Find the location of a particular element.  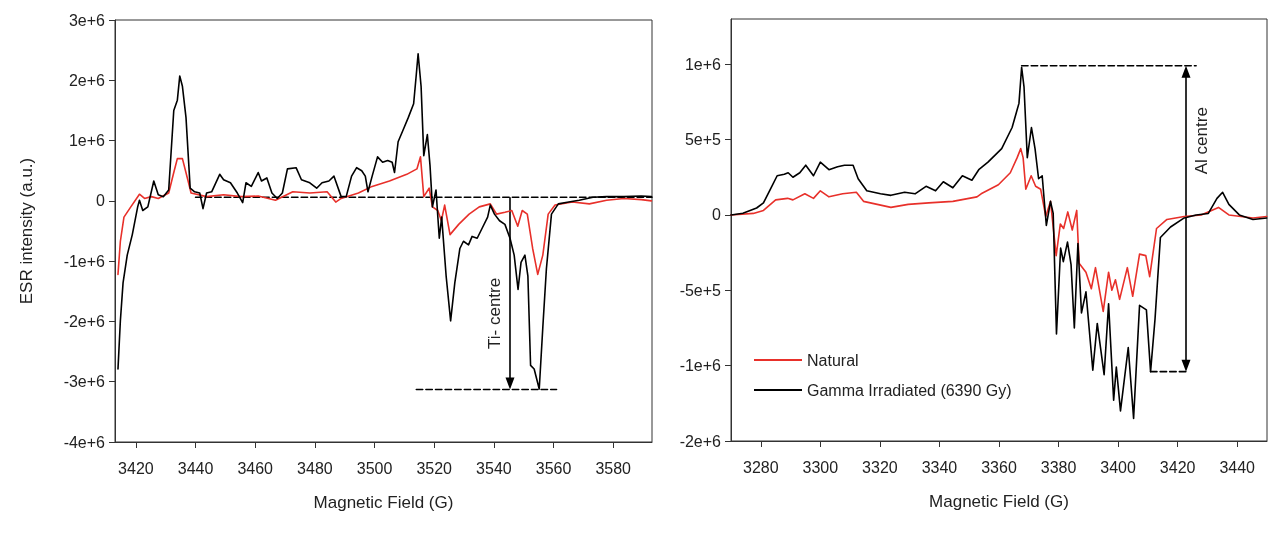

x-tick-label: 3360 is located at coordinates (999, 467).